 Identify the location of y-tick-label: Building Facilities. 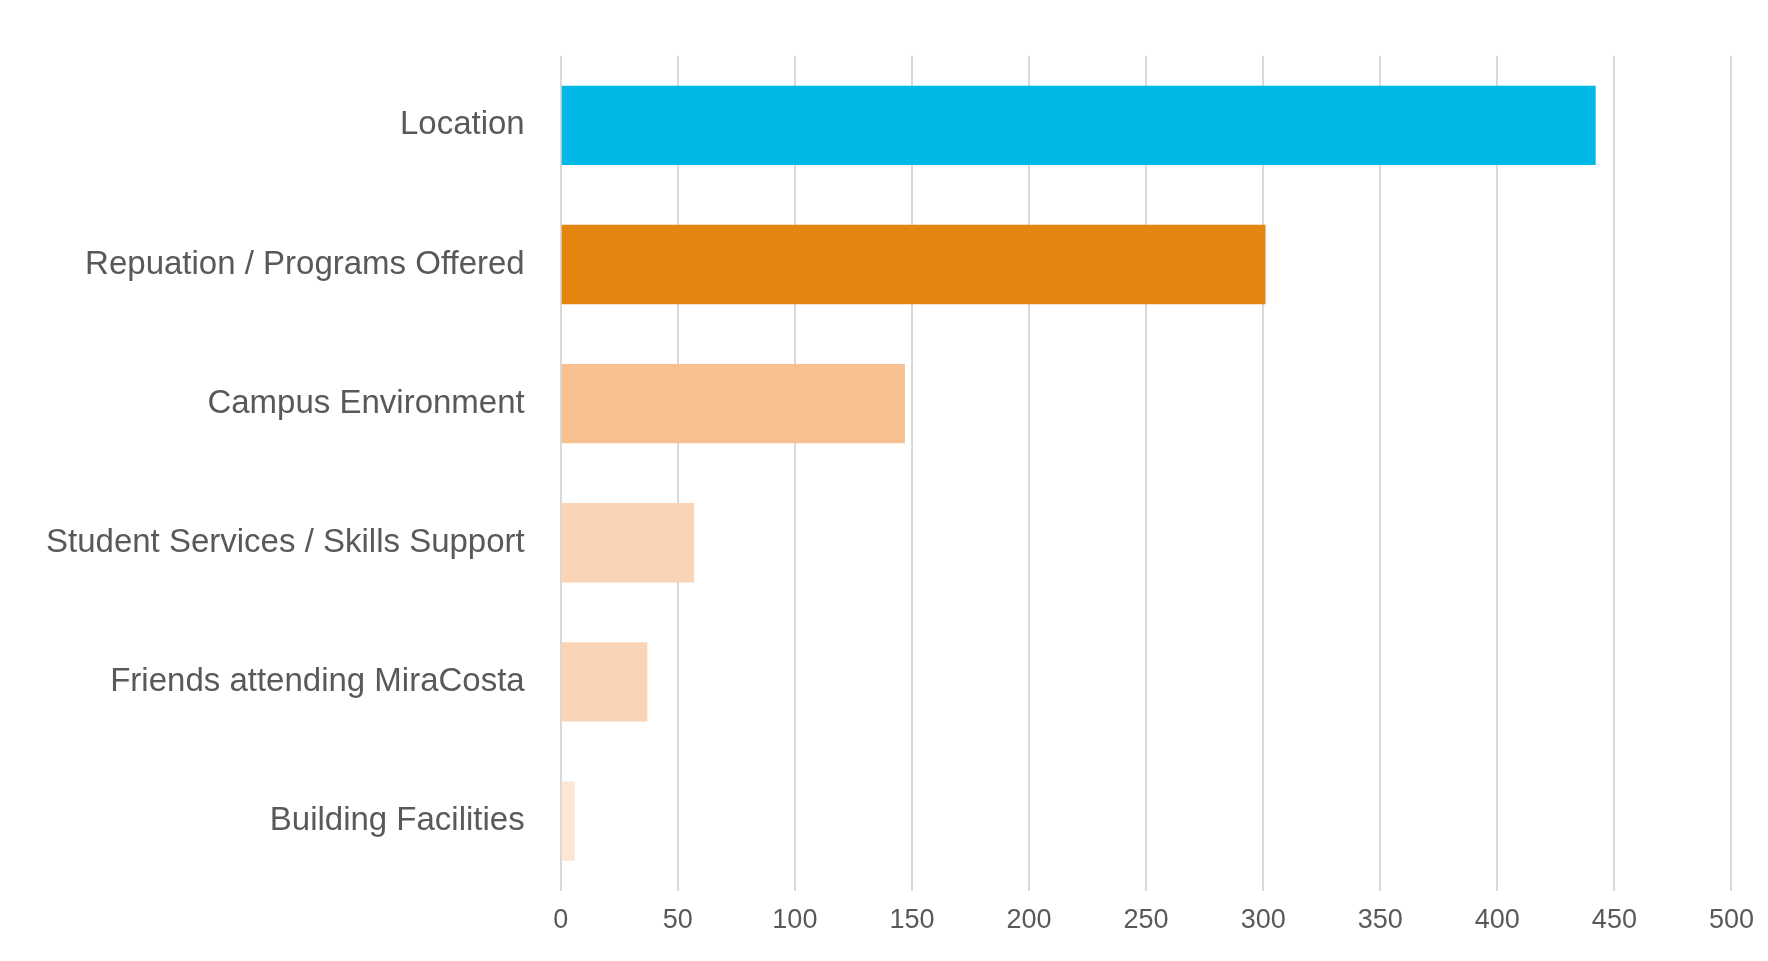
(397, 819).